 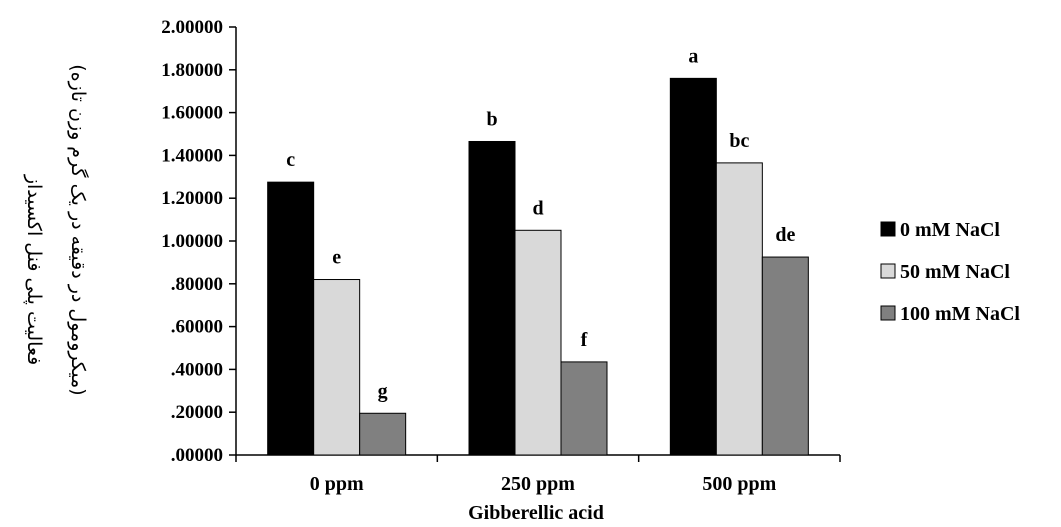 What do you see at coordinates (739, 141) in the screenshot?
I see `significance-letter: bc` at bounding box center [739, 141].